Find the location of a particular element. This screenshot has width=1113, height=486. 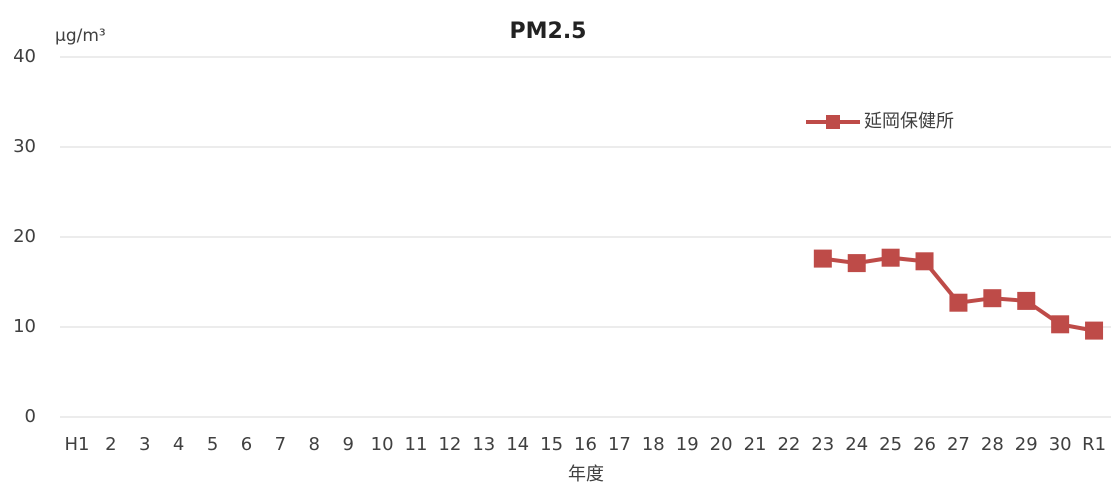

x-tick-label: 12 is located at coordinates (449, 444).